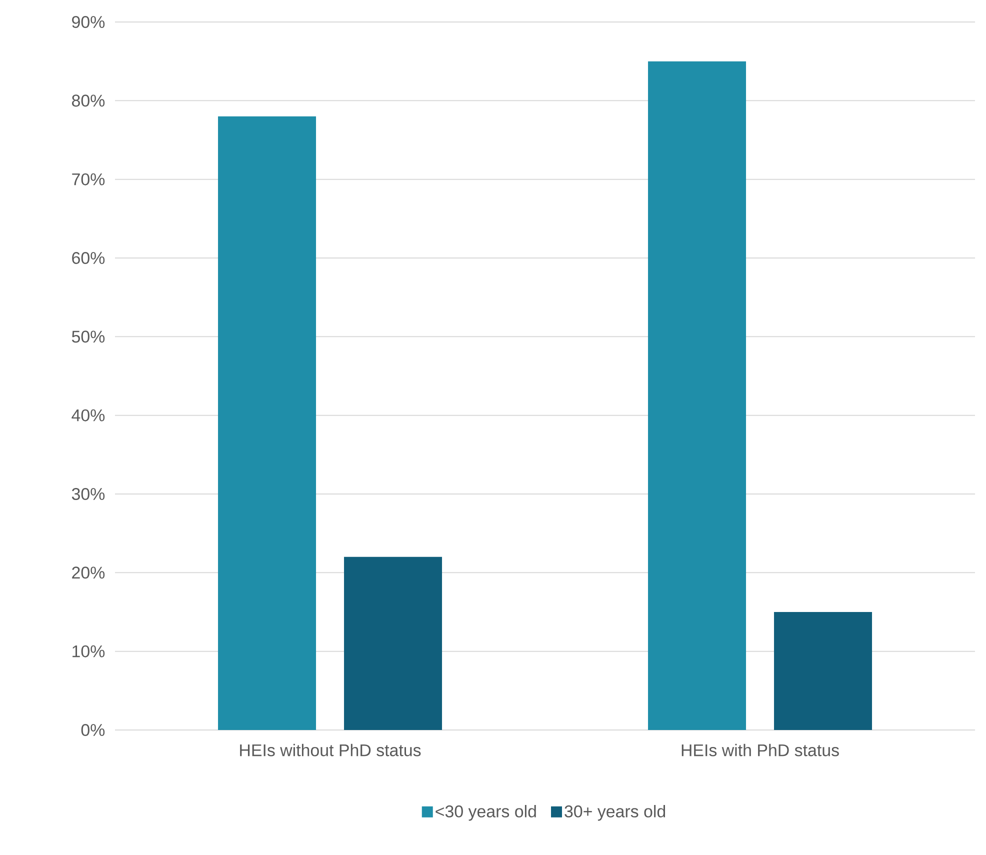 The width and height of the screenshot is (986, 855). Describe the element at coordinates (486, 812) in the screenshot. I see `legend-label: <30 years old` at that location.